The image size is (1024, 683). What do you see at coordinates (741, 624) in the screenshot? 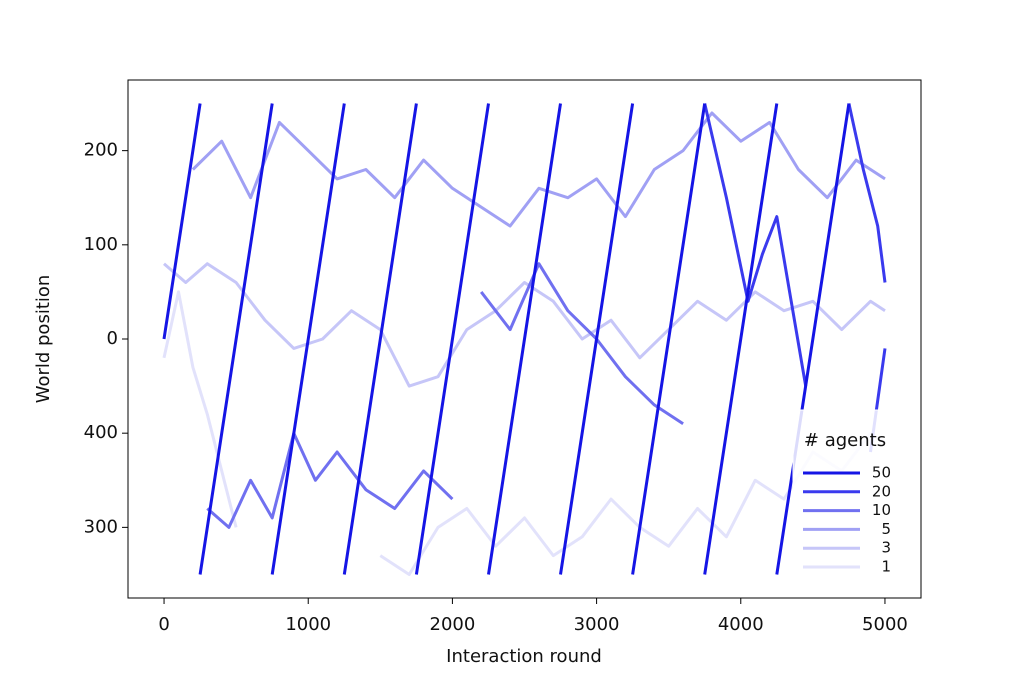
I see `x-tick-label: 4000` at bounding box center [741, 624].